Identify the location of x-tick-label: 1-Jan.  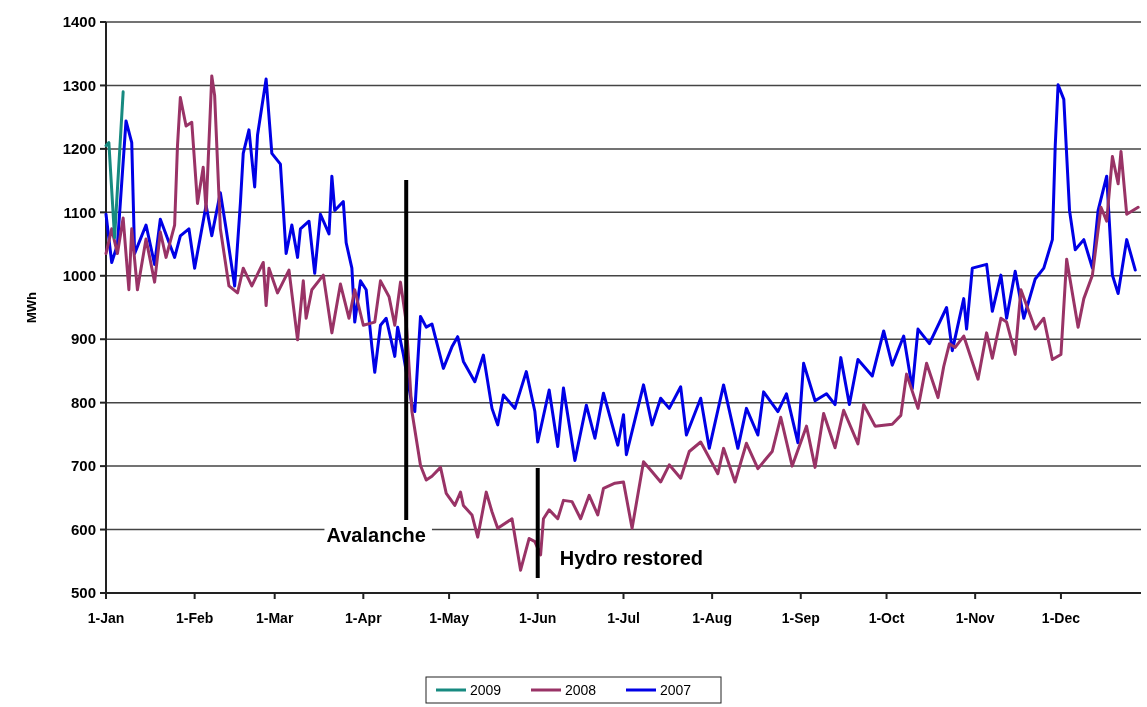
(106, 618).